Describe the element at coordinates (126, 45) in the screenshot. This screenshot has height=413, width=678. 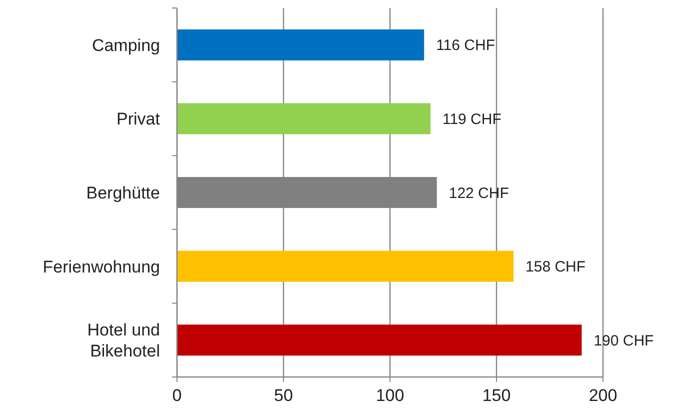
I see `y-tick-label: Camping` at that location.